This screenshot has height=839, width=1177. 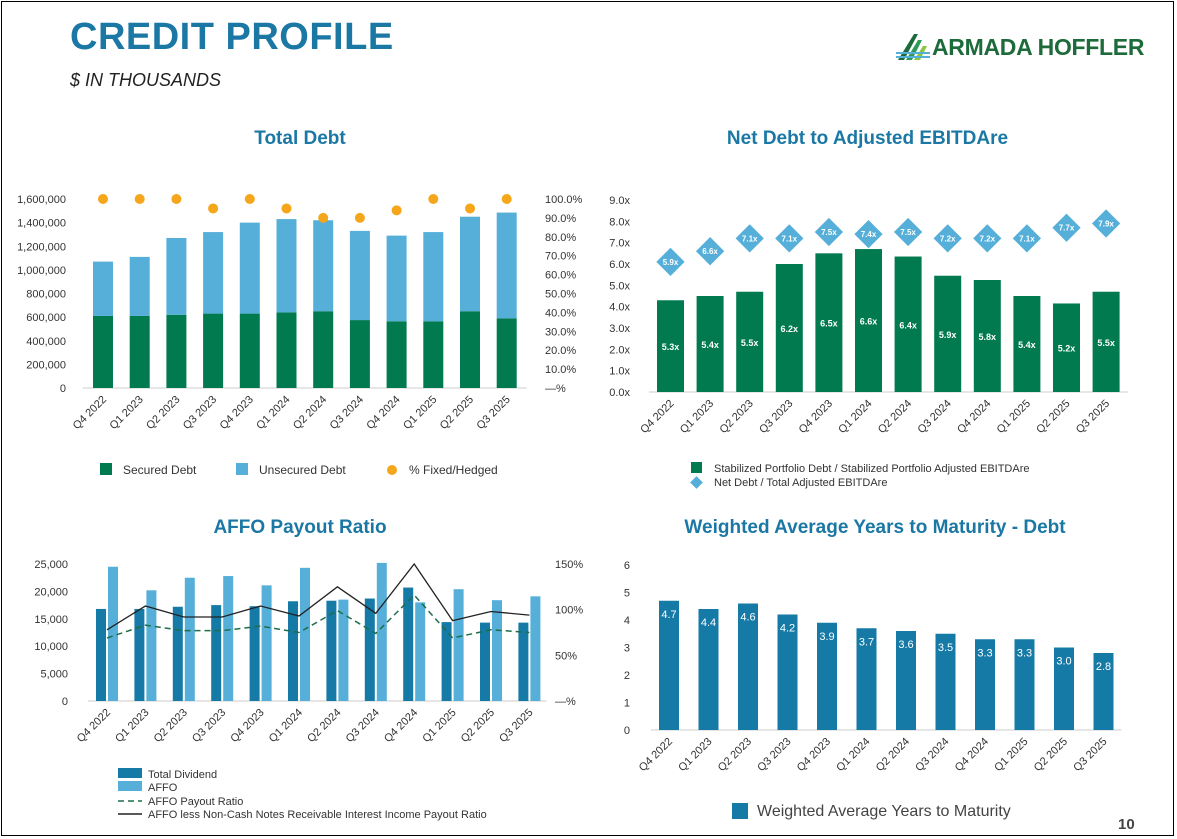 What do you see at coordinates (619, 308) in the screenshot?
I see `y-tick-label: 4.0x` at bounding box center [619, 308].